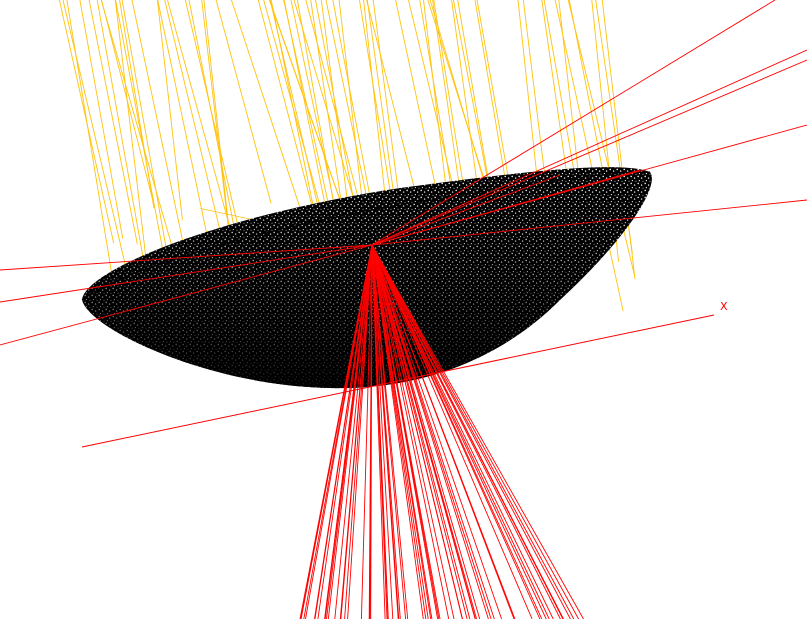 The height and width of the screenshot is (619, 807). I want to click on axis-label-x: X, so click(724, 306).